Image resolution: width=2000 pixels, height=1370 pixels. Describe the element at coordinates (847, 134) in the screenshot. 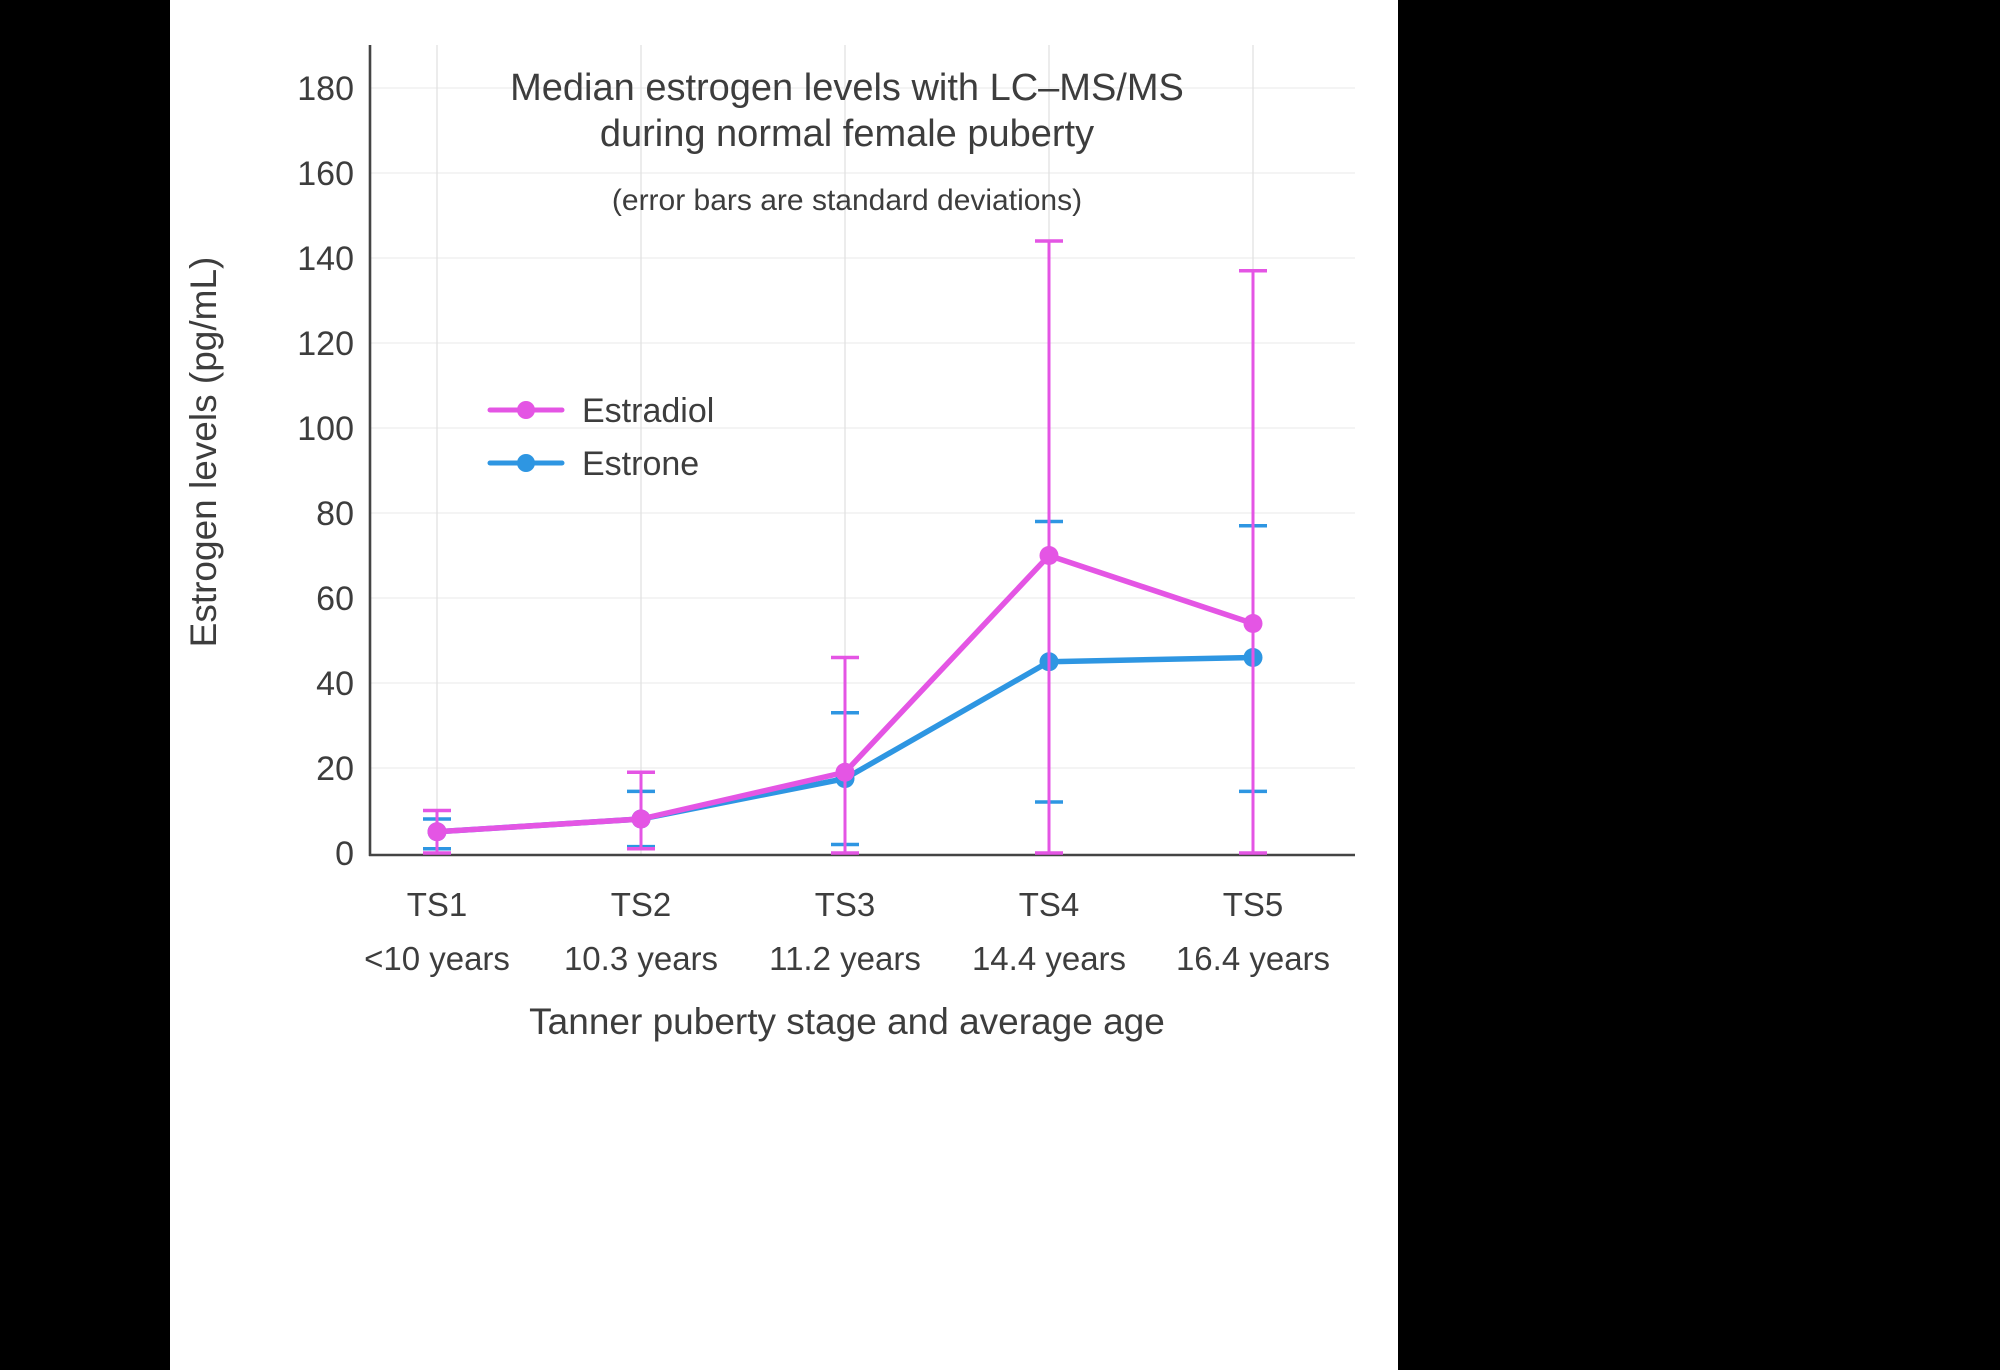

I see `chart-title-line-2: during normal female puberty` at that location.